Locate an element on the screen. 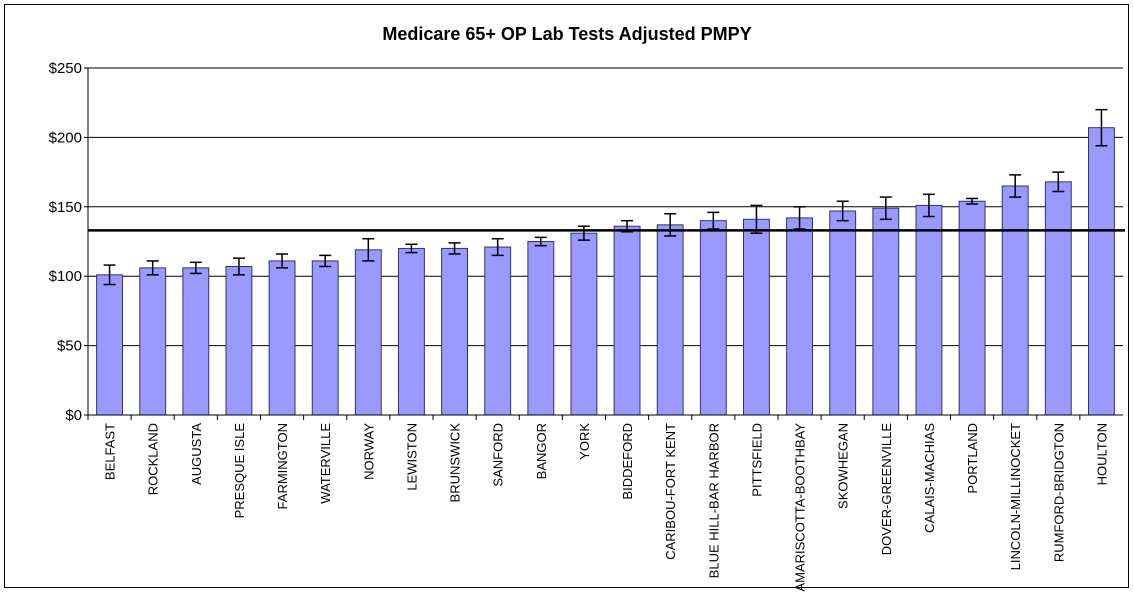 Image resolution: width=1134 pixels, height=592 pixels. x-tick-label: LEWISTON is located at coordinates (411, 457).